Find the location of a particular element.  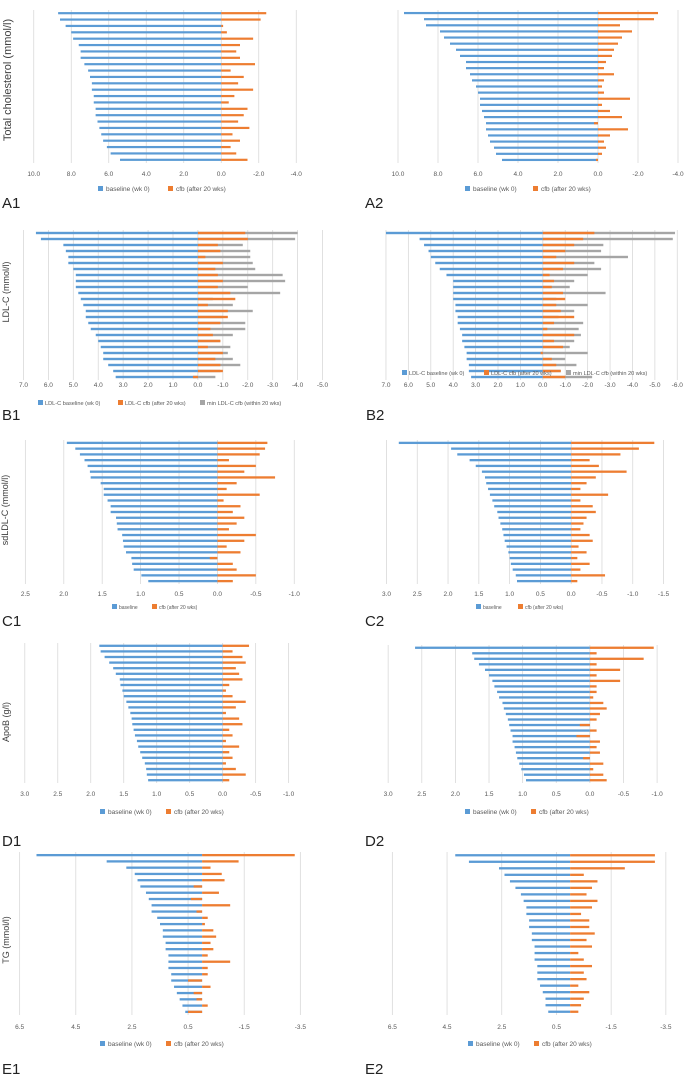

panel-label-A1: A1 is located at coordinates (11, 203).